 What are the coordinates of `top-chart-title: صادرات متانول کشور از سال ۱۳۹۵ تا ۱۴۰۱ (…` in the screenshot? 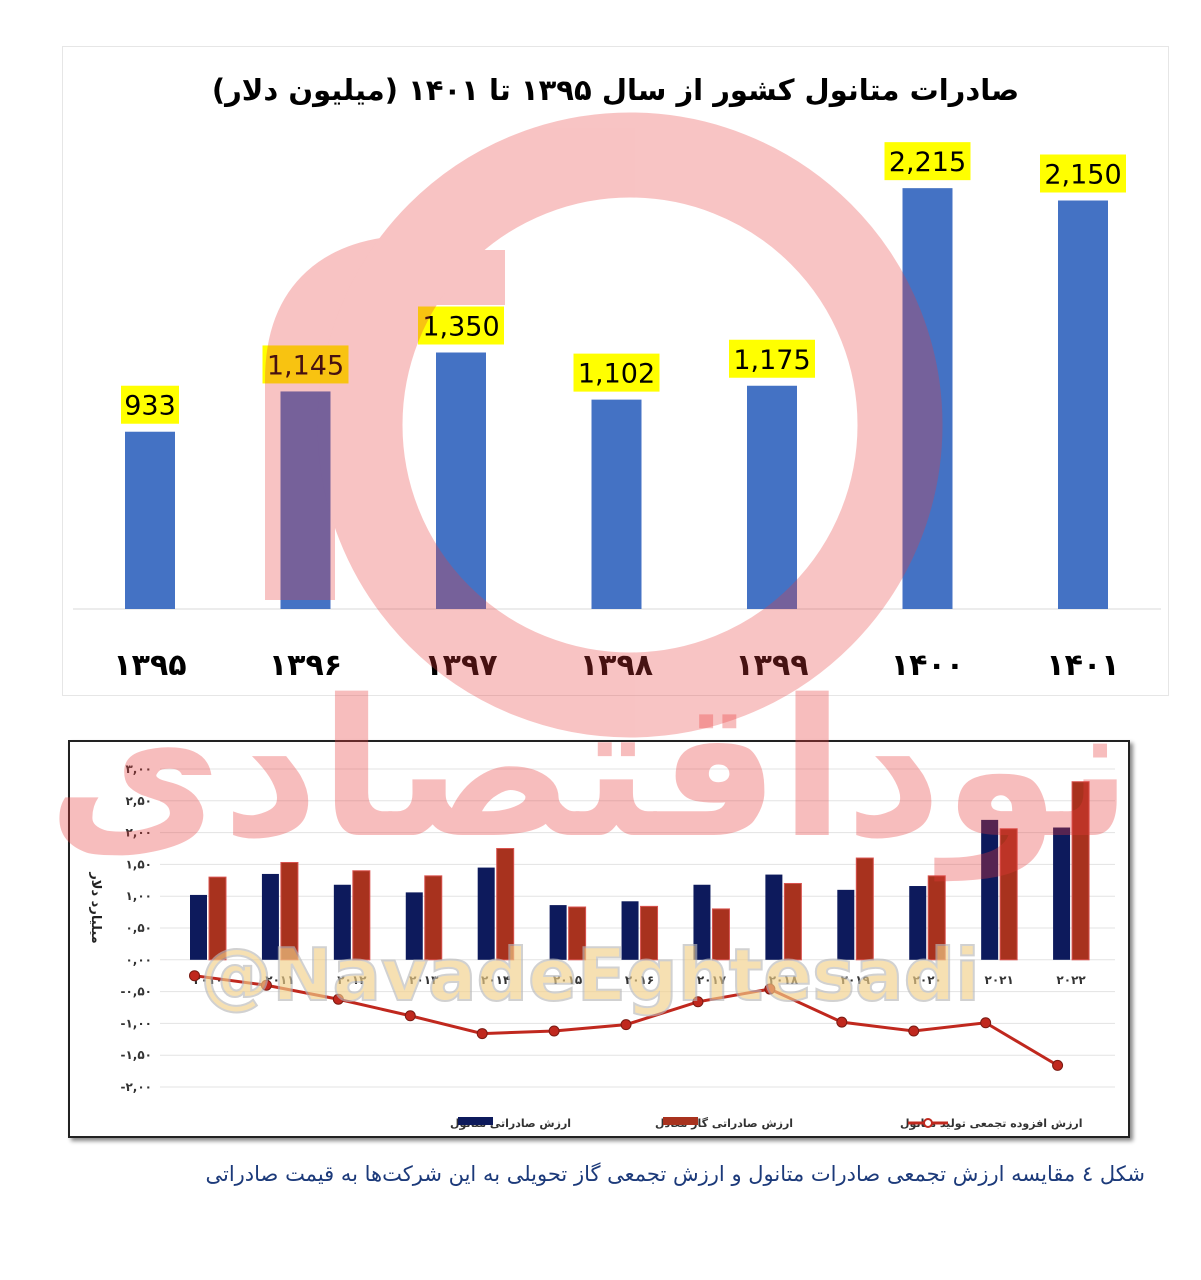 It's located at (615, 90).